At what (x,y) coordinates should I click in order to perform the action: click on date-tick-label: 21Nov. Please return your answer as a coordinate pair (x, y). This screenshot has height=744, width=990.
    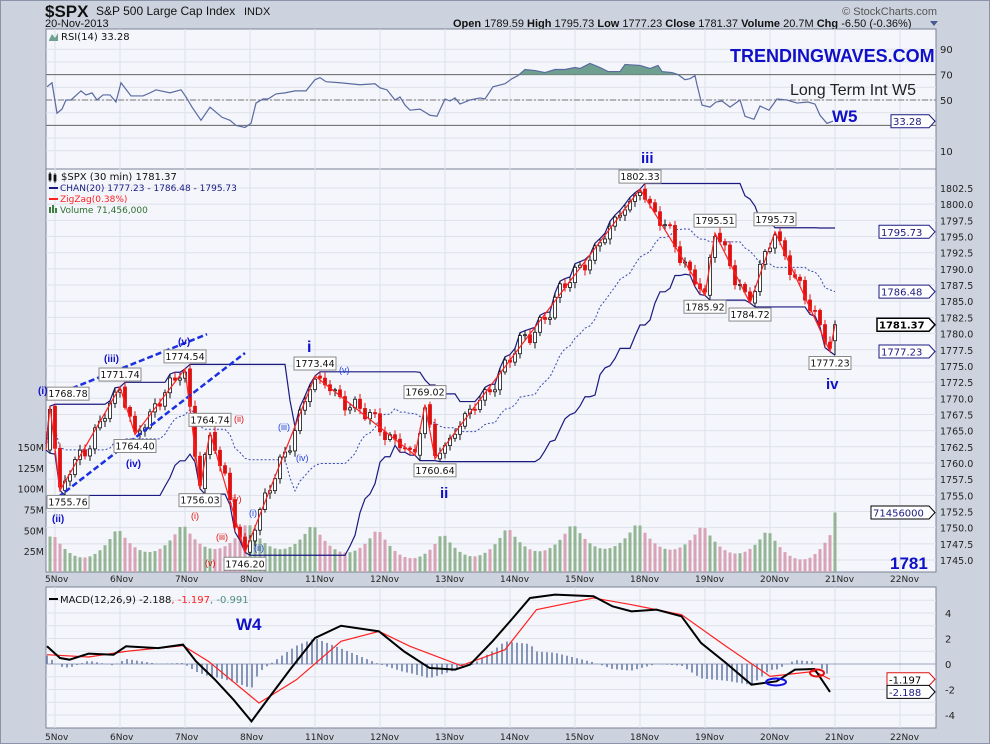
    Looking at the image, I should click on (840, 580).